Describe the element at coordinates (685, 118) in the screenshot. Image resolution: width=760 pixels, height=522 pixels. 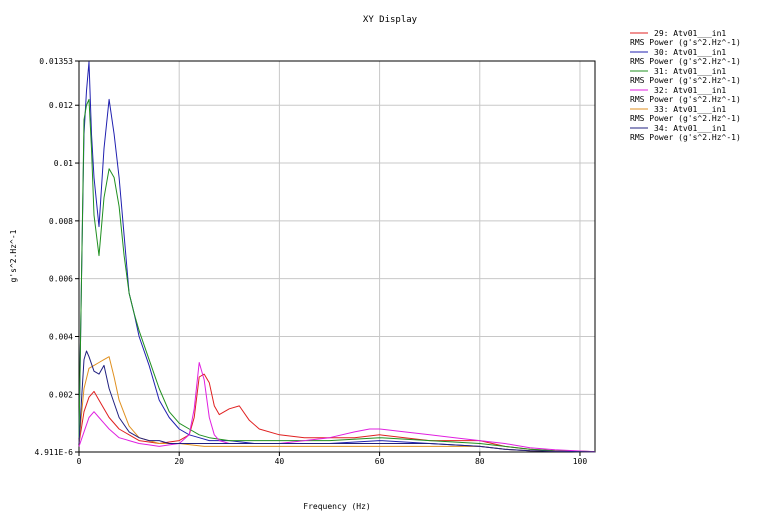
I see `legend-unit-5: RMS Power (g's^2.Hz^-1)` at that location.